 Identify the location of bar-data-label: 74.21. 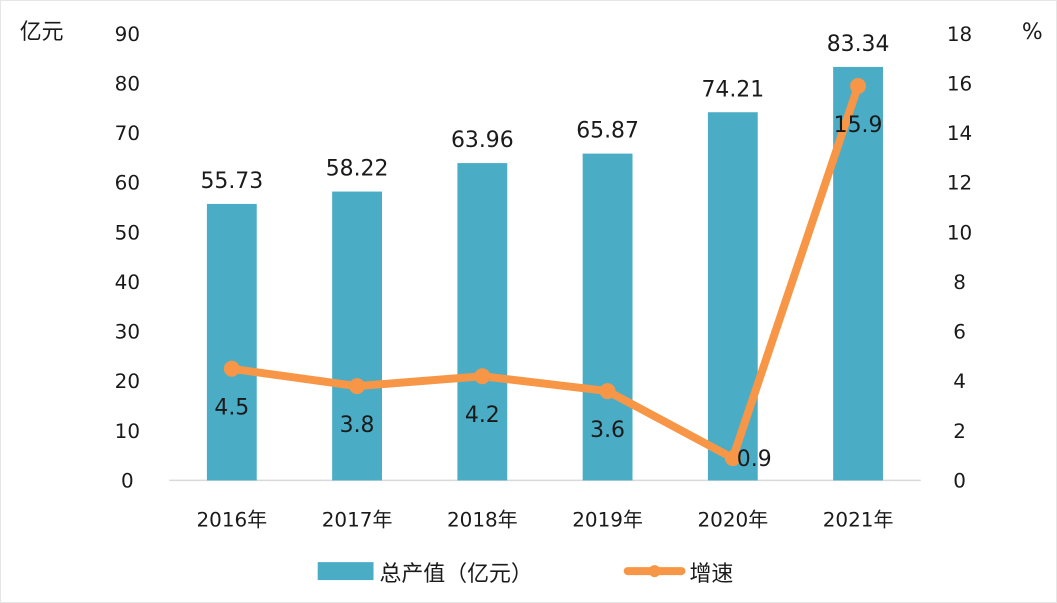
(732, 89).